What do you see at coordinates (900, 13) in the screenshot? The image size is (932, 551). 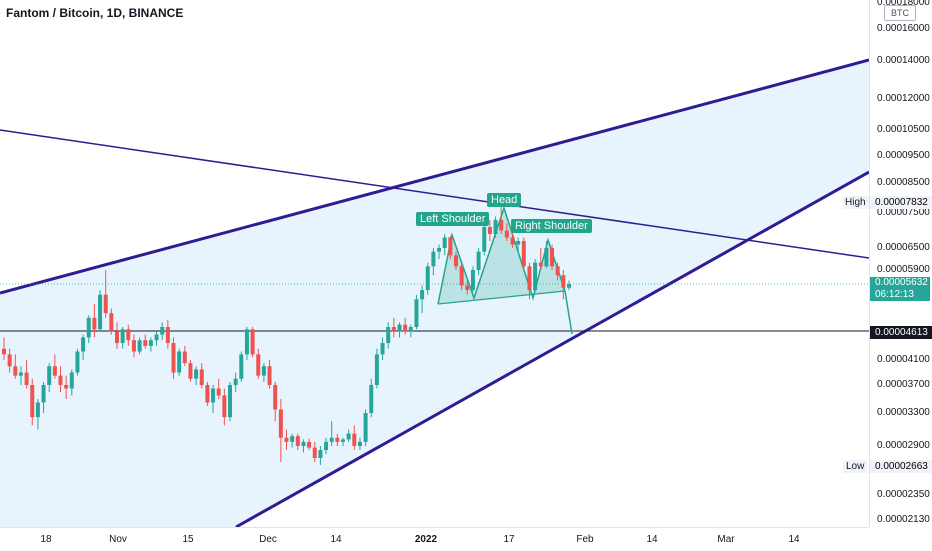 I see `currency-label: BTC` at bounding box center [900, 13].